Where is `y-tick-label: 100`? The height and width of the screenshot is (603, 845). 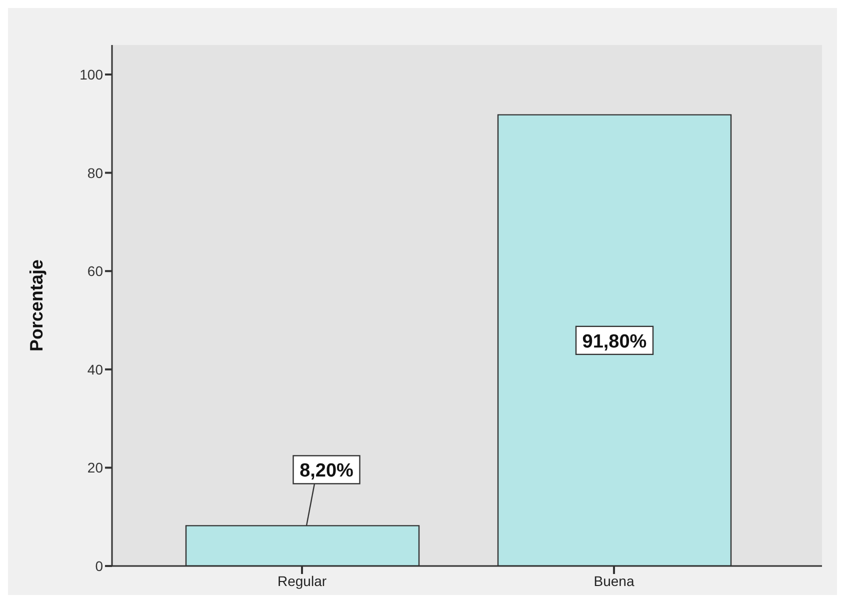
y-tick-label: 100 is located at coordinates (92, 74).